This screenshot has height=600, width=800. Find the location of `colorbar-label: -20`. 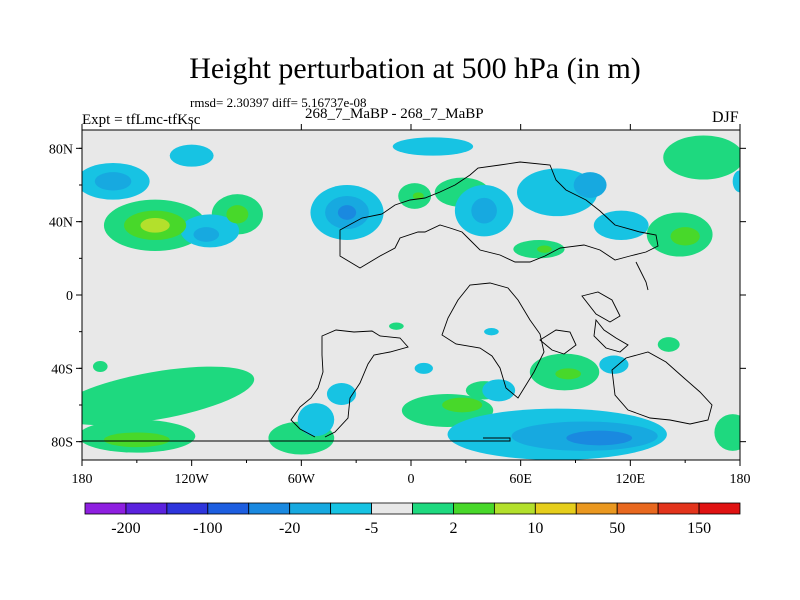

colorbar-label: -20 is located at coordinates (289, 528).